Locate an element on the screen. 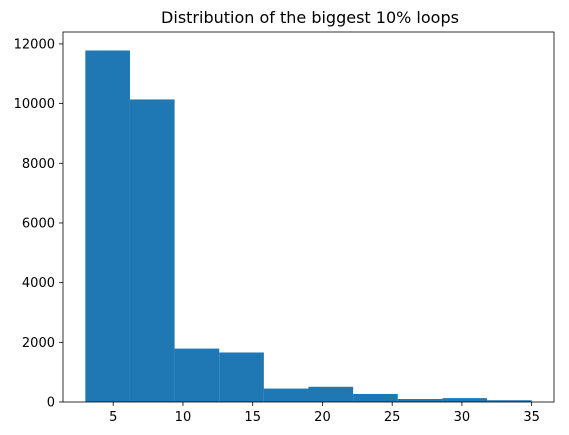 This screenshot has height=435, width=569. x-tick-label: 15 is located at coordinates (252, 417).